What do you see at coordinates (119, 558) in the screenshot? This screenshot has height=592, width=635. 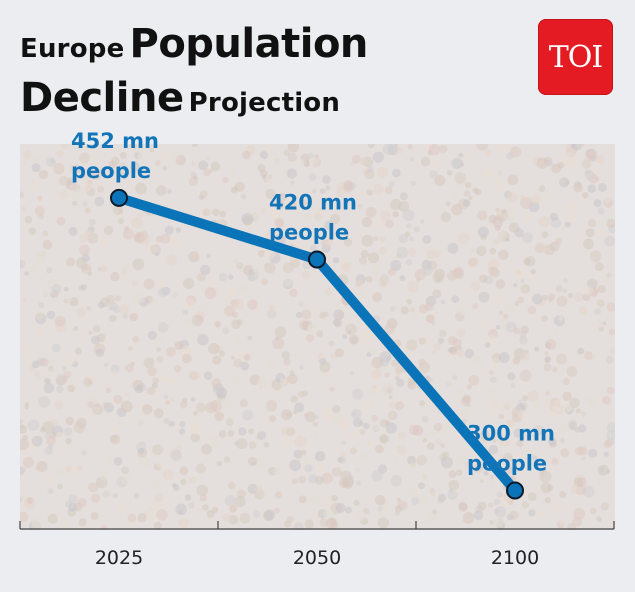 I see `x-tick-label-2025: 2025` at bounding box center [119, 558].